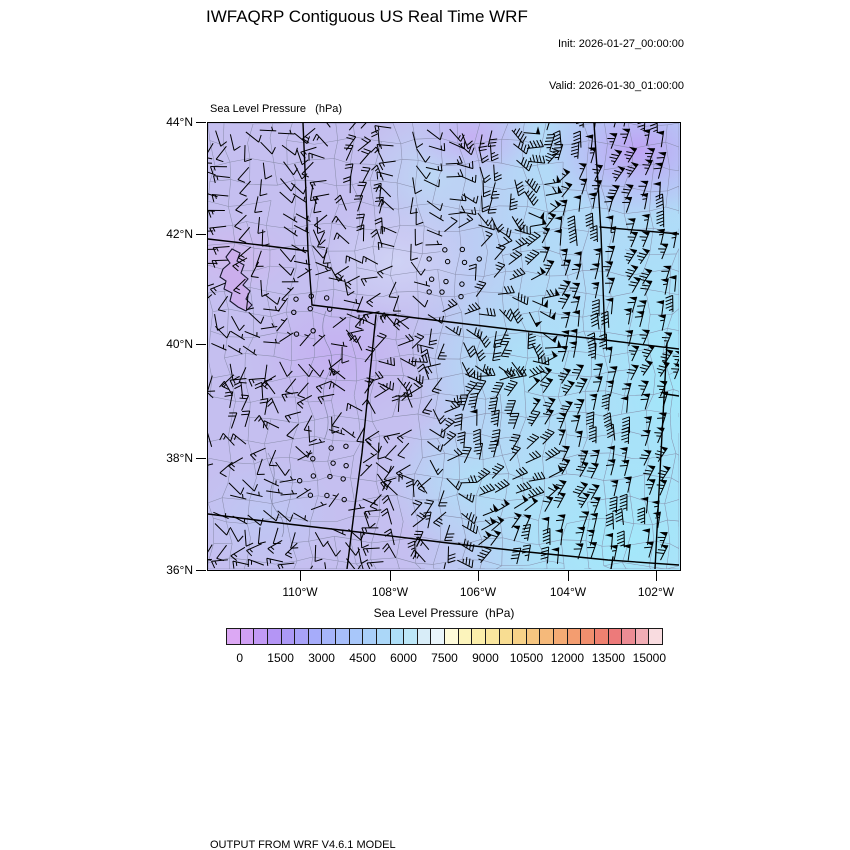 The width and height of the screenshot is (850, 850). I want to click on colorbar-tick-label: 1500, so click(280, 658).